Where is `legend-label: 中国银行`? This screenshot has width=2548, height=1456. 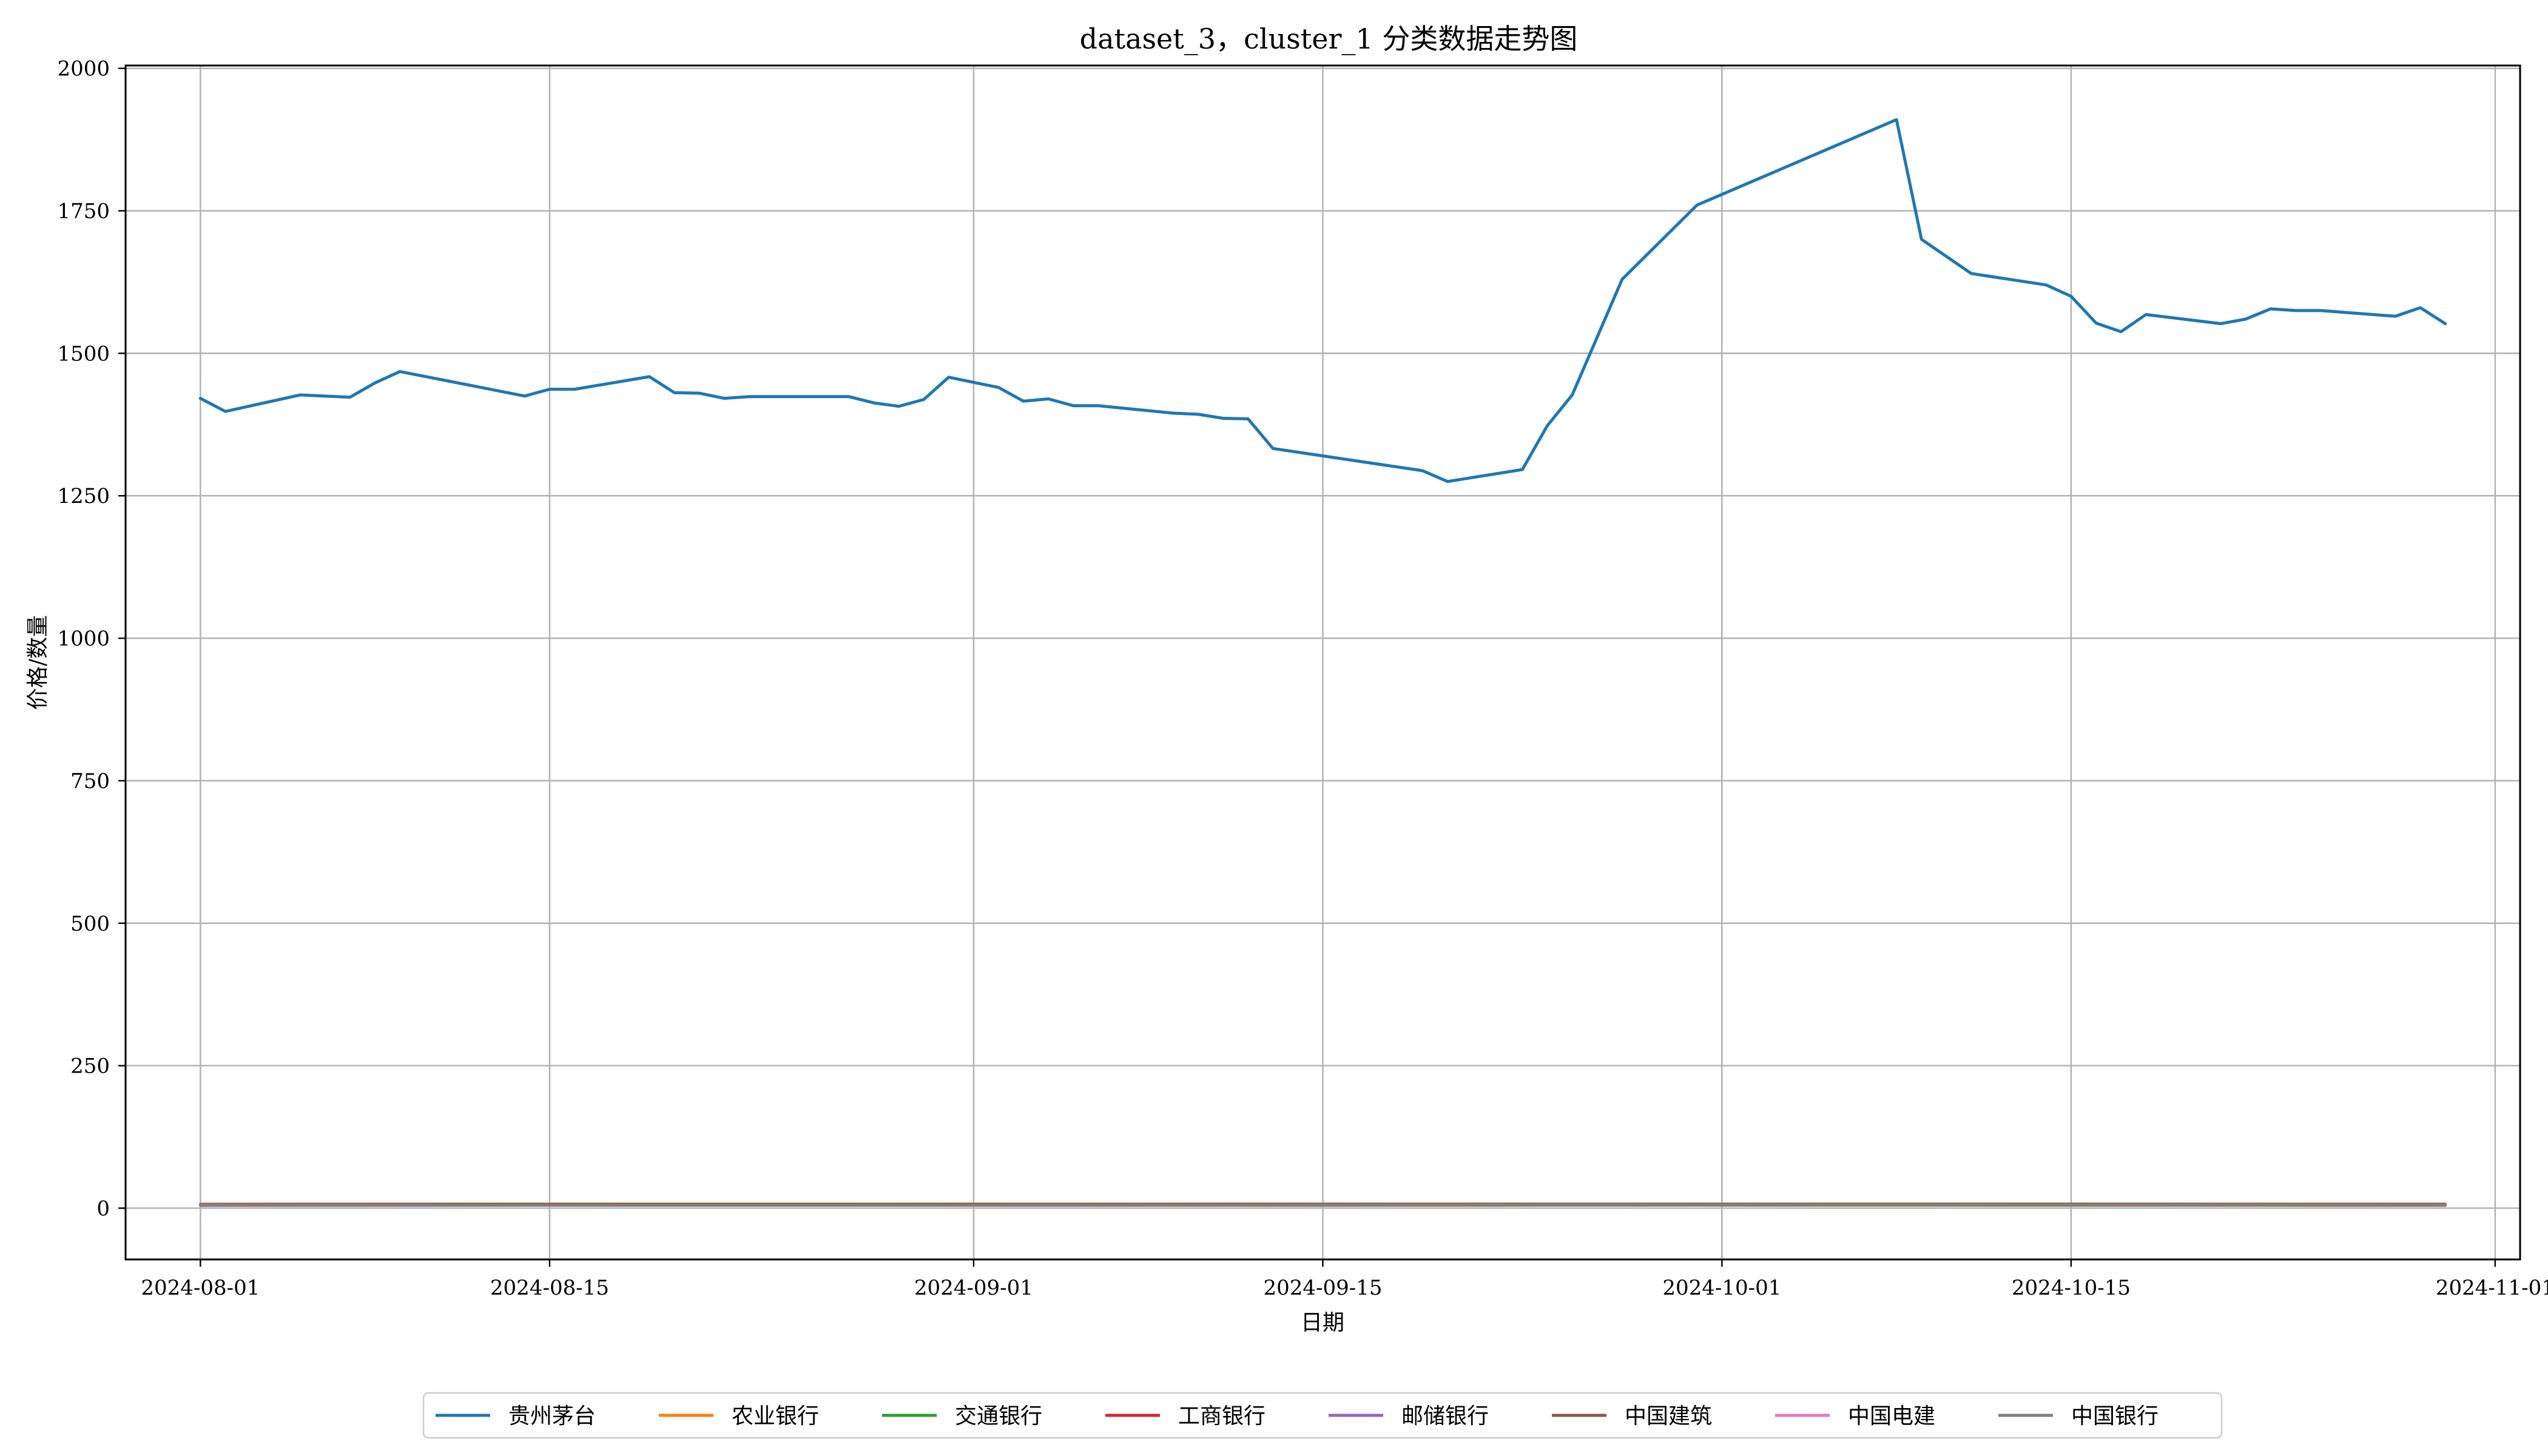 legend-label: 中国银行 is located at coordinates (2115, 1416).